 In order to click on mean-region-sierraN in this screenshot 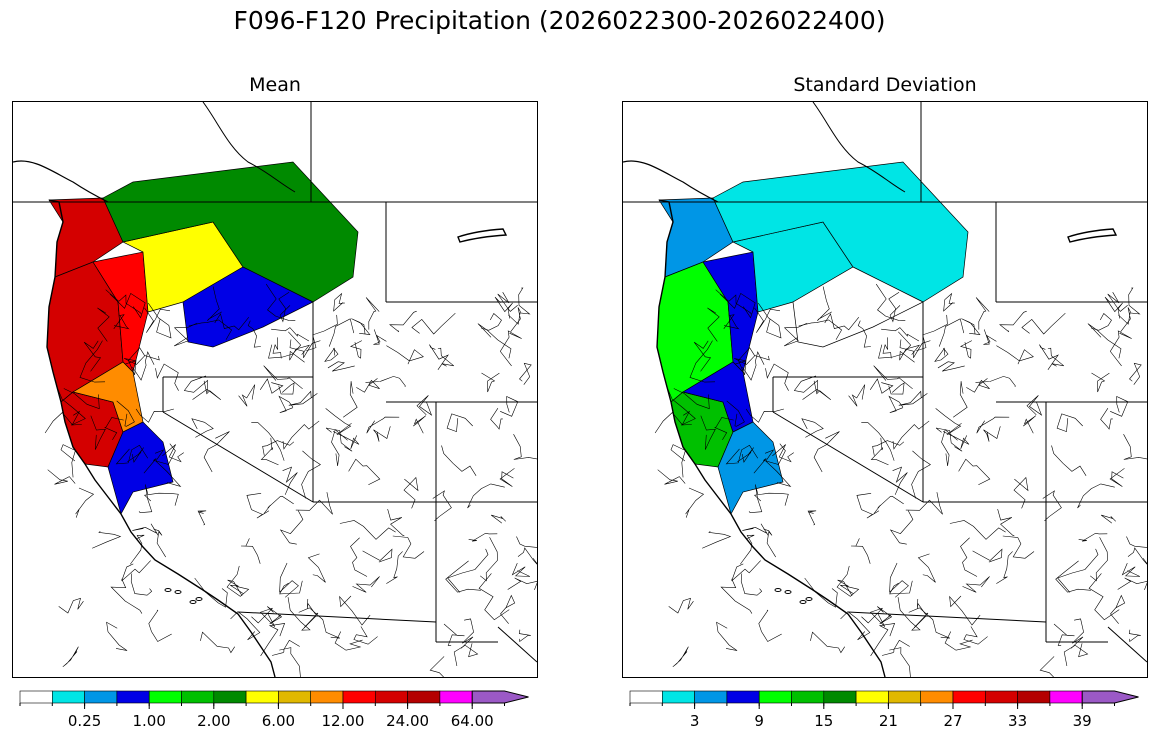, I will do `click(140, 468)`.